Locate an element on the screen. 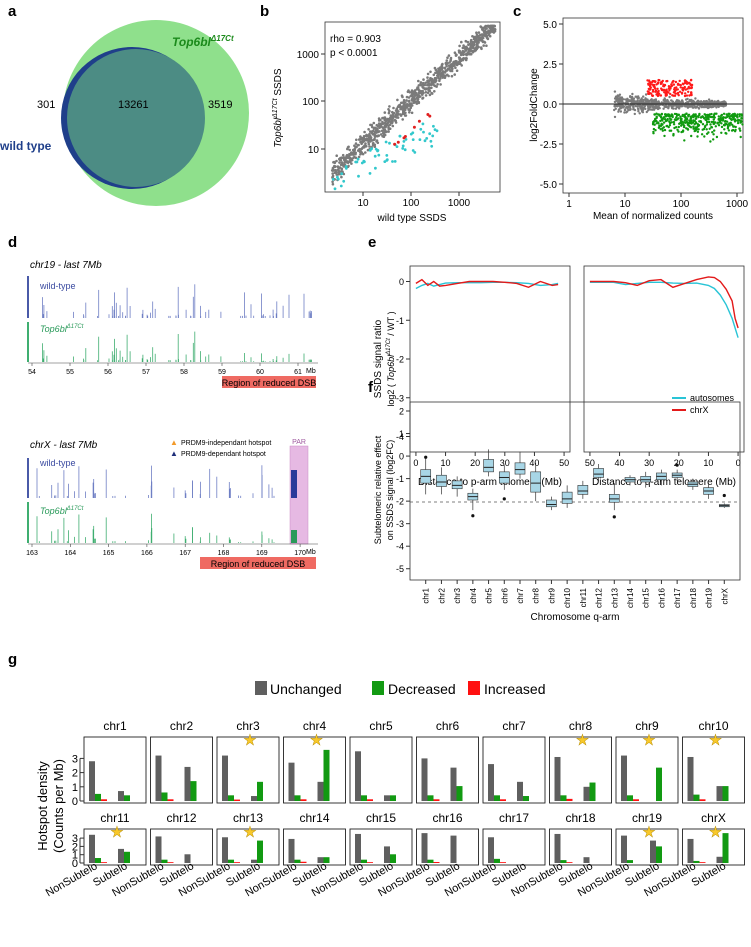  g-bar-increased is located at coordinates (503, 862).